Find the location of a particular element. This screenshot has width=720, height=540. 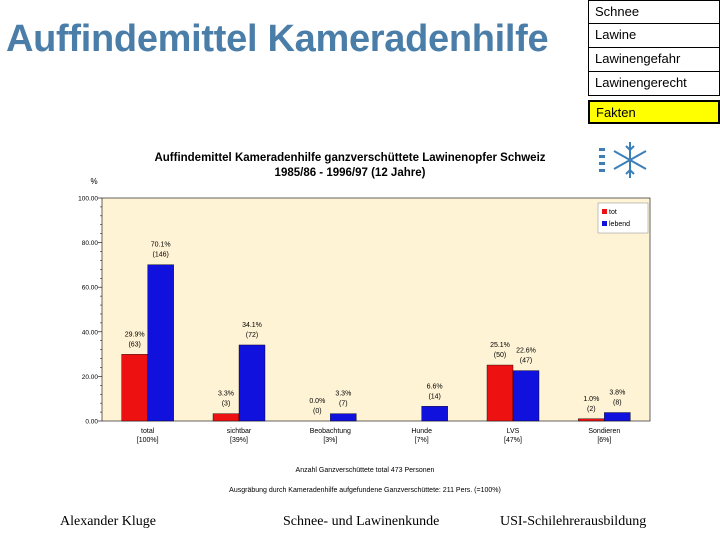

data-label: 34.1% is located at coordinates (252, 325).